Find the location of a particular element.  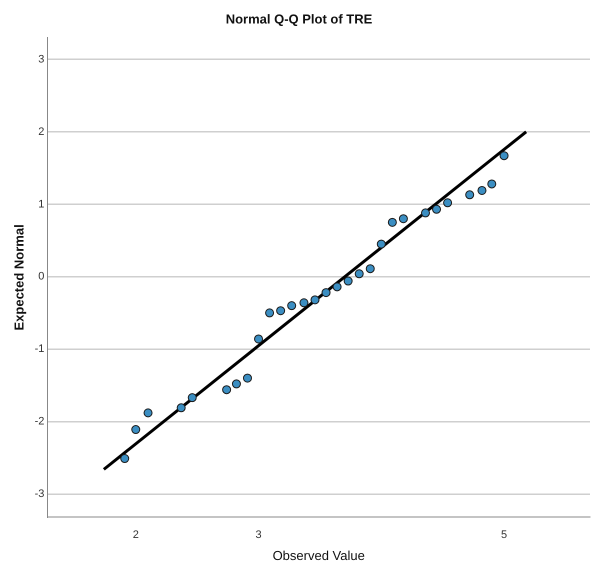

y-tick-label: -2 is located at coordinates (39, 422).